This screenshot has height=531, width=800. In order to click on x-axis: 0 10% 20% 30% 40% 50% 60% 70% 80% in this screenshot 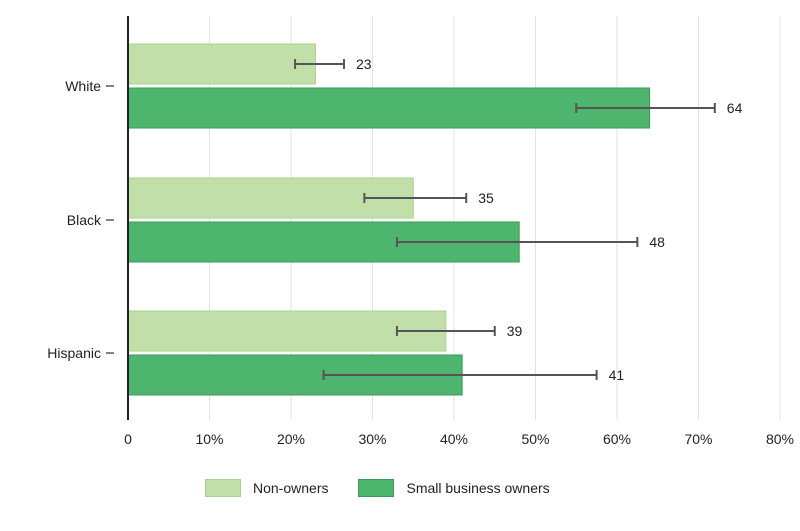, I will do `click(459, 439)`.